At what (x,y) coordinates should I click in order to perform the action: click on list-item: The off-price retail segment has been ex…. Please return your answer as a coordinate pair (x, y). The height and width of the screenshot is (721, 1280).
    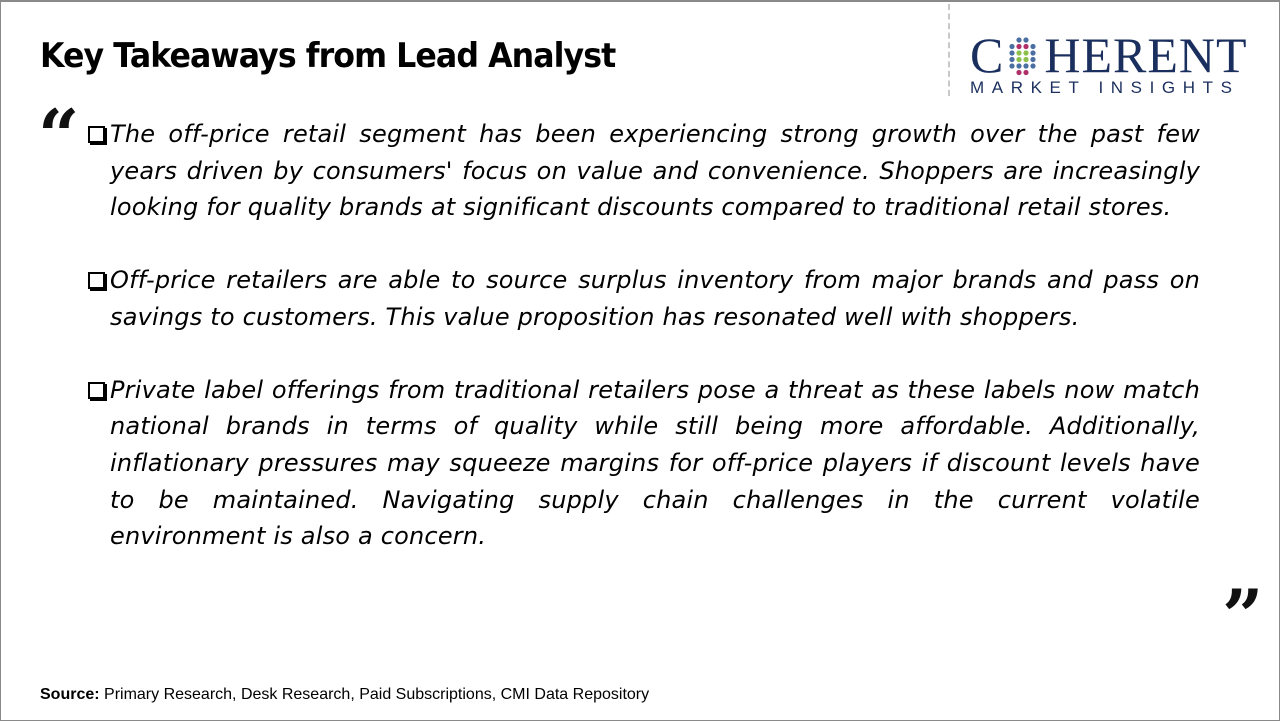
    Looking at the image, I should click on (644, 171).